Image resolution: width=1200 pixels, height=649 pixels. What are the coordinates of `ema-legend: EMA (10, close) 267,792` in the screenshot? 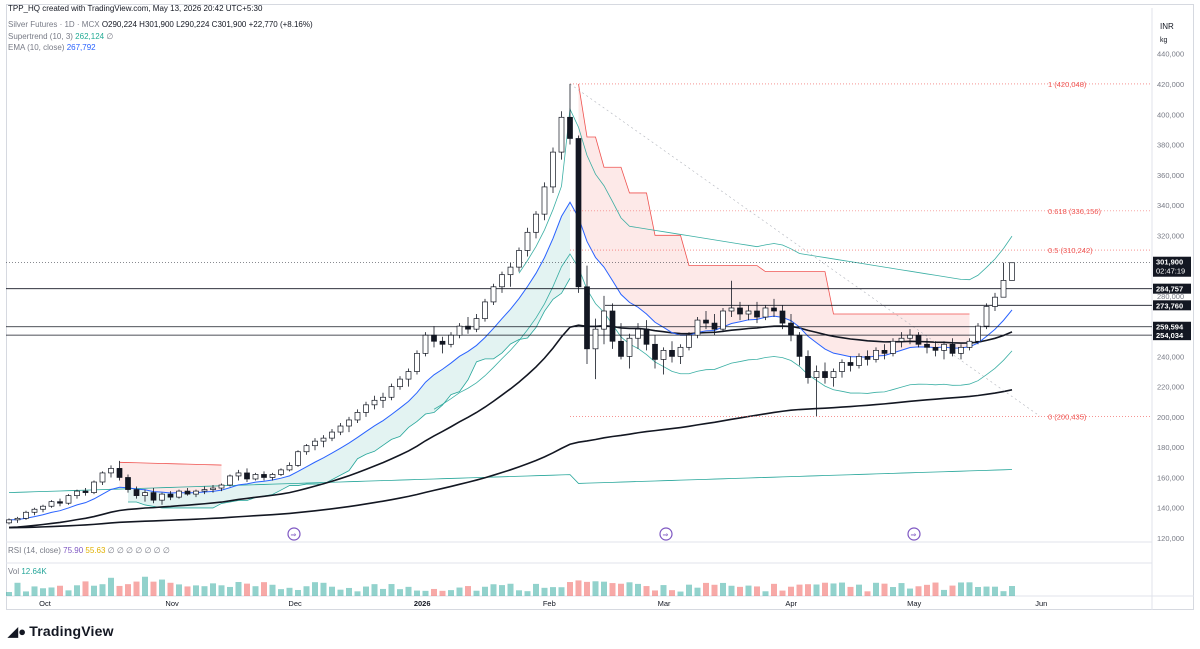 It's located at (52, 47).